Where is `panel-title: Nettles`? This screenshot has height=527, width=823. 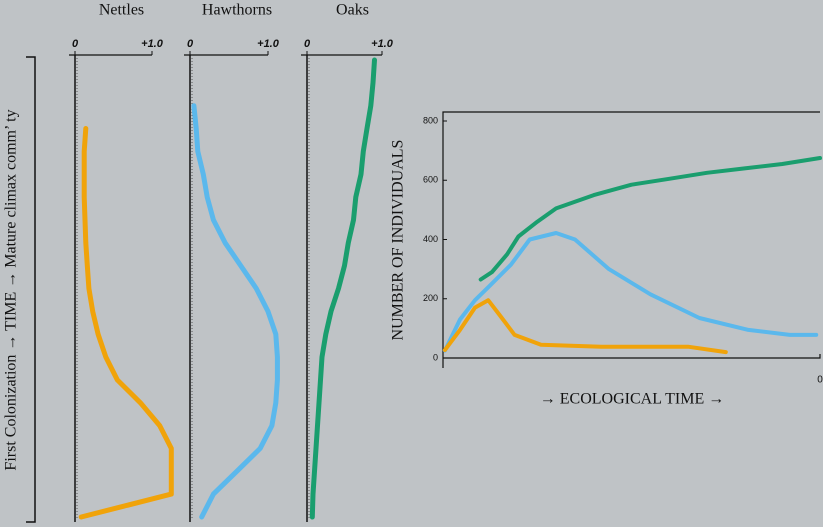 panel-title: Nettles is located at coordinates (121, 10).